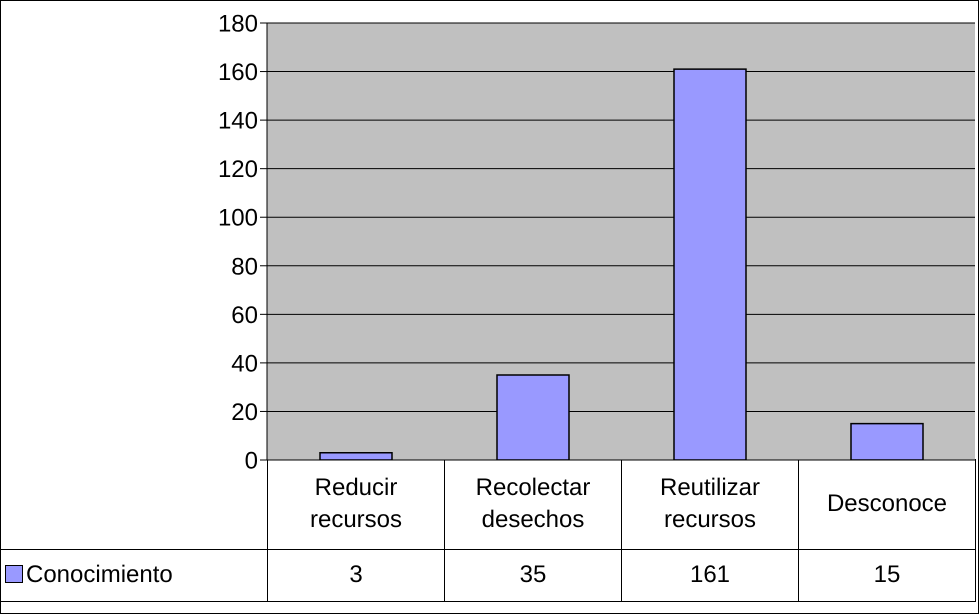  Describe the element at coordinates (710, 504) in the screenshot. I see `x-tick-label: Reutilizar recursos` at that location.